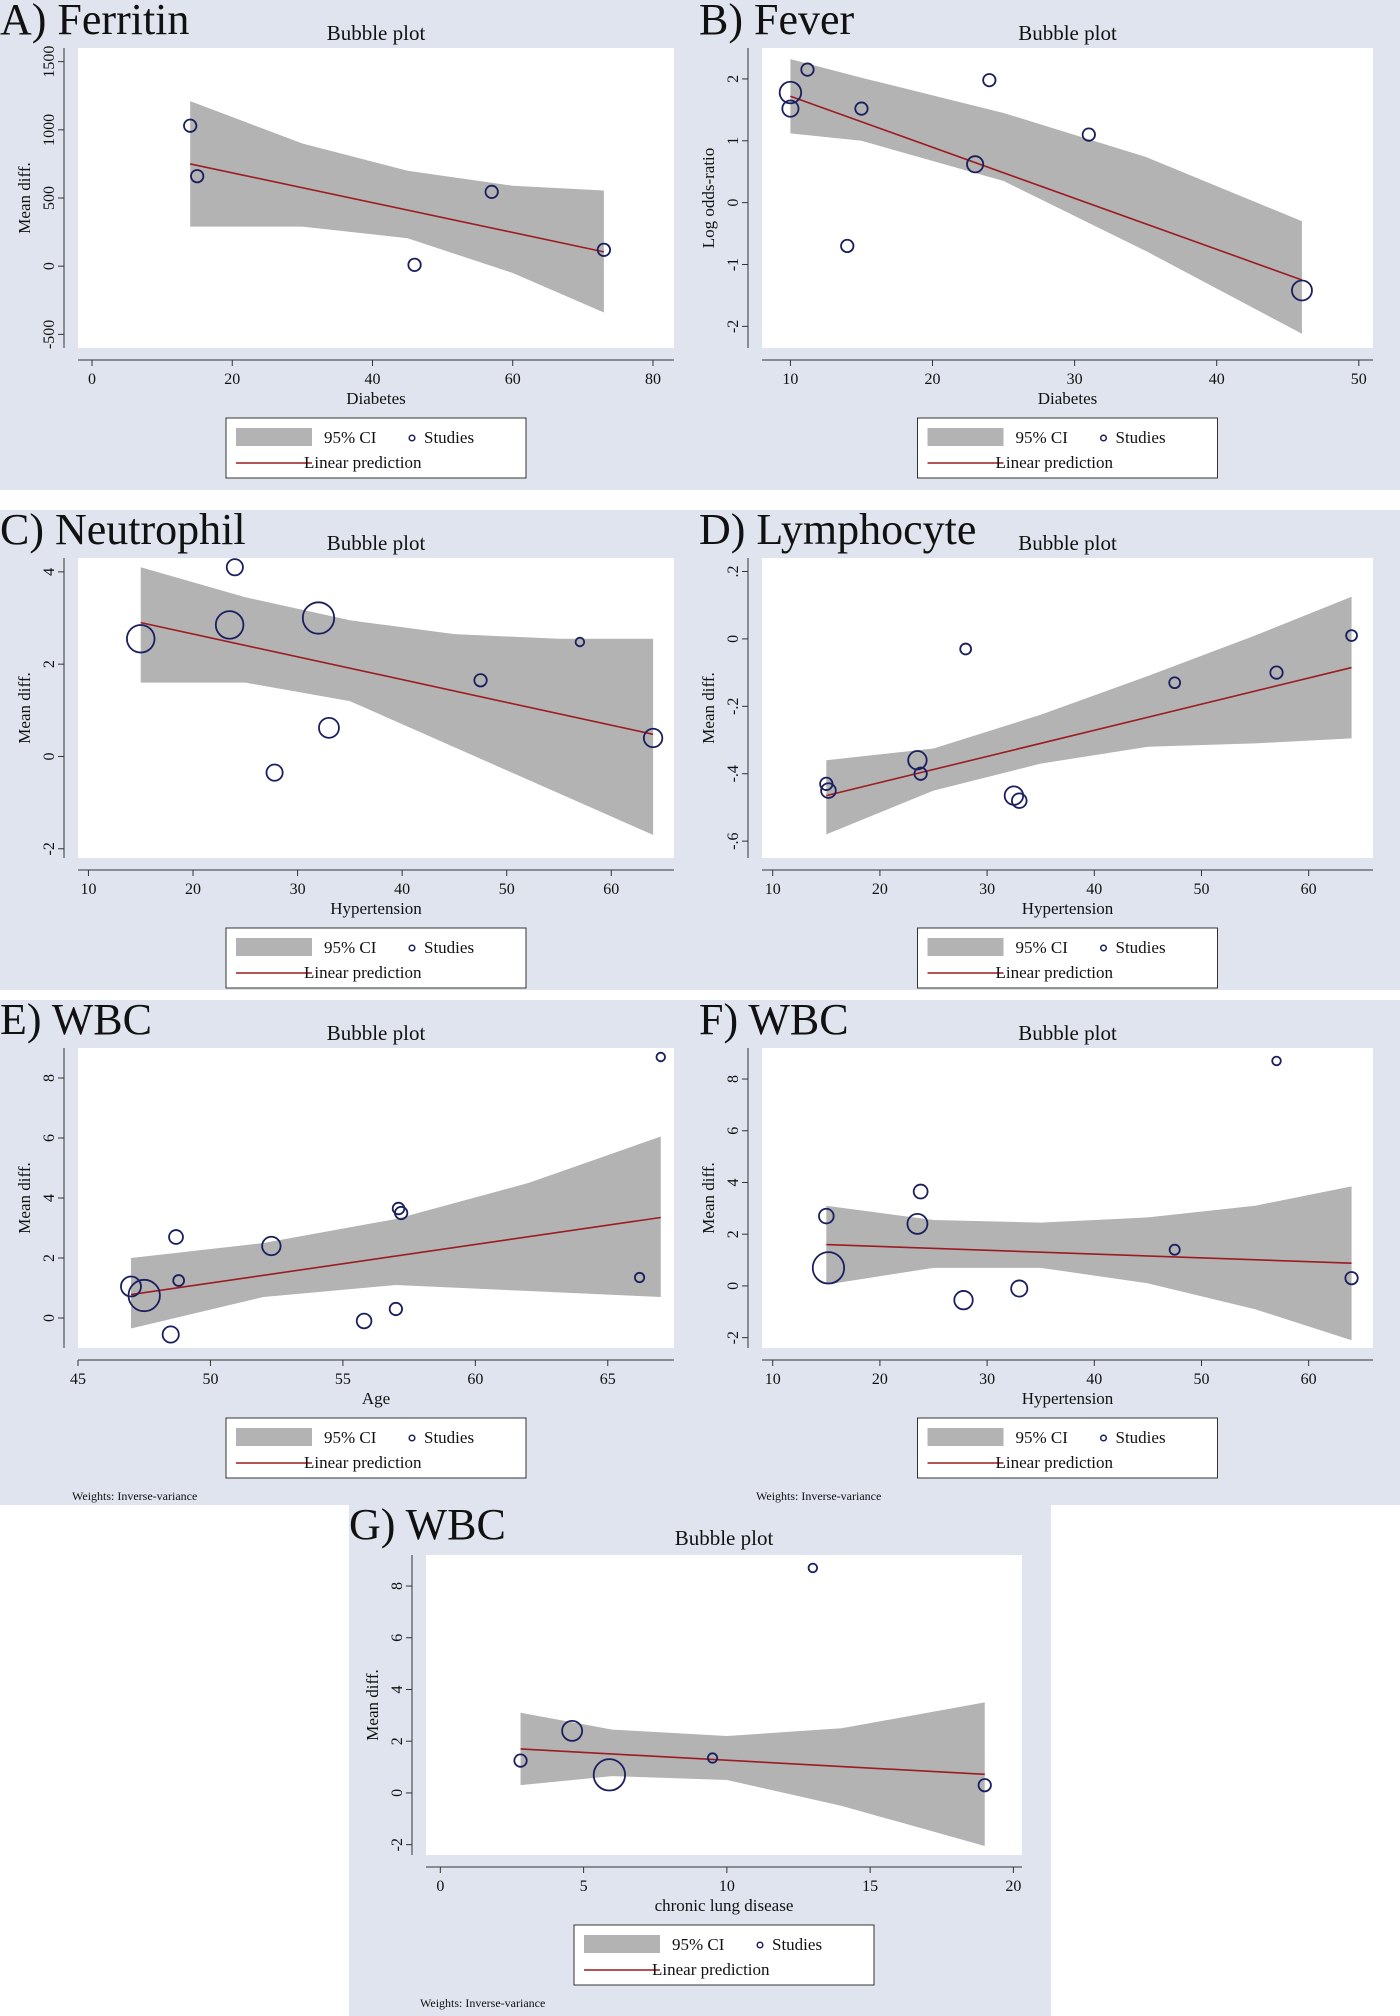 The height and width of the screenshot is (2016, 1400). Describe the element at coordinates (372, 379) in the screenshot. I see `x-tick-label: 40` at that location.